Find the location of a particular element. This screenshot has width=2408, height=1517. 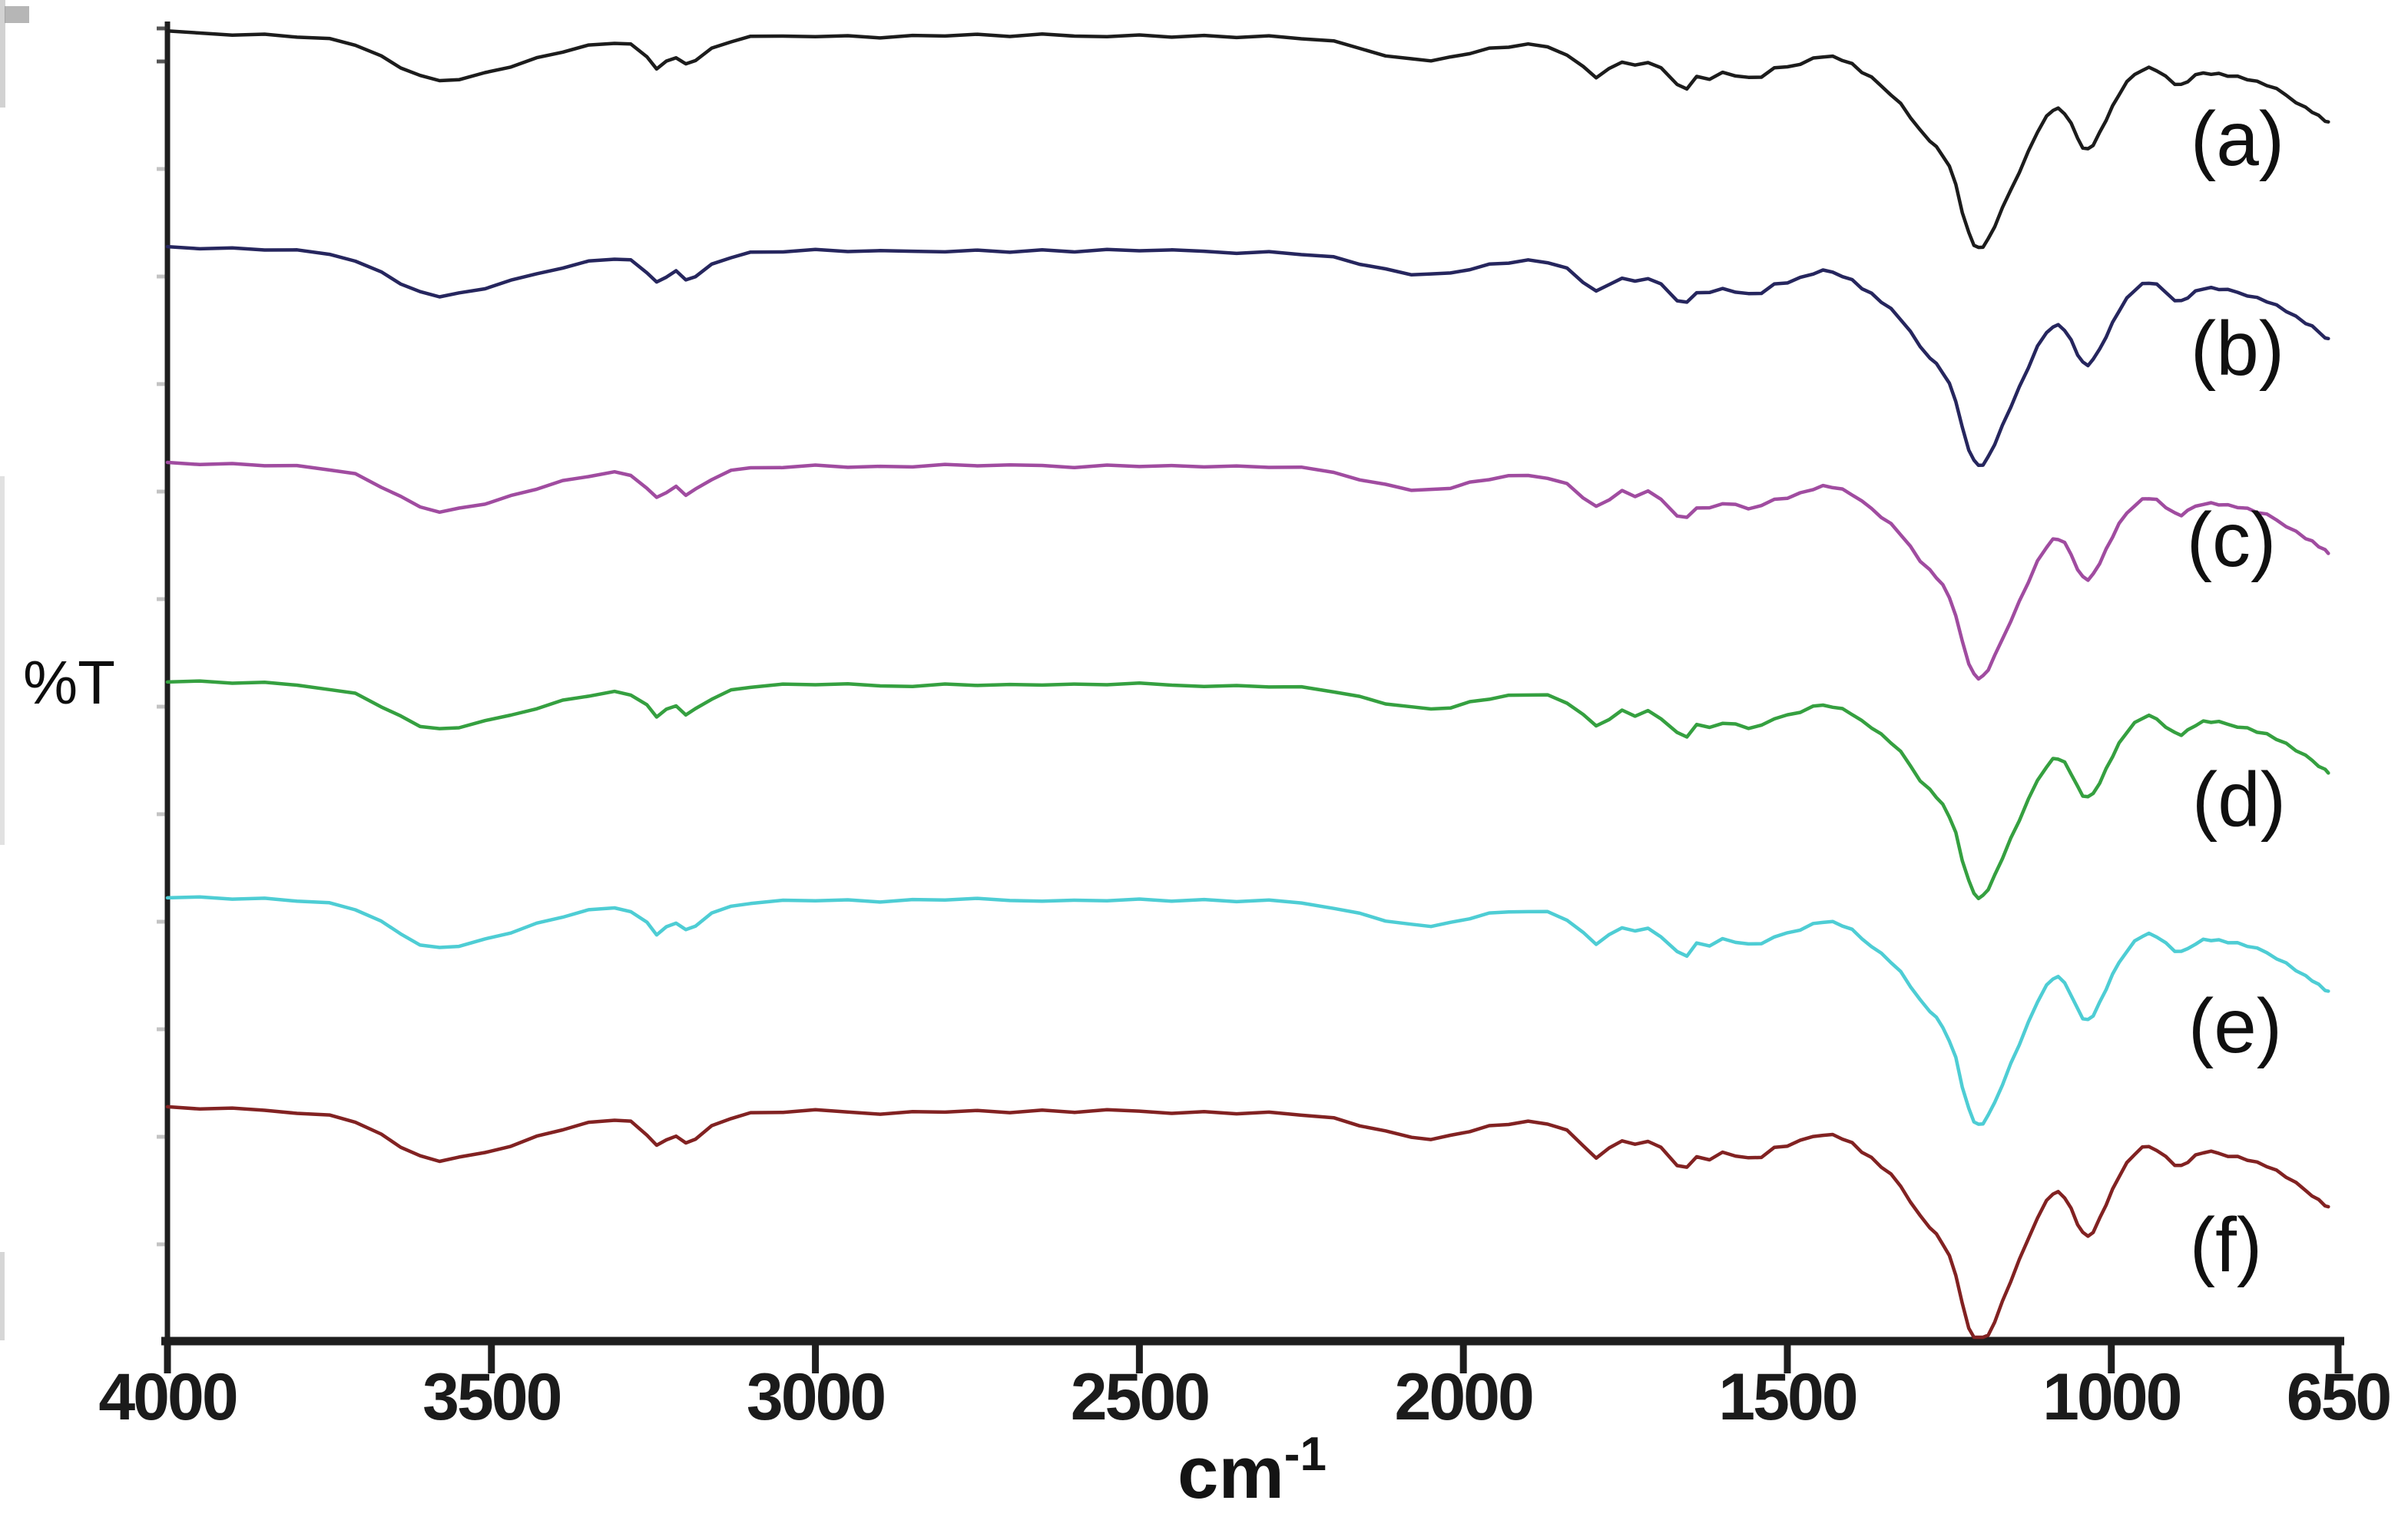

x-tick-label-4000: 4000 is located at coordinates (167, 1397).